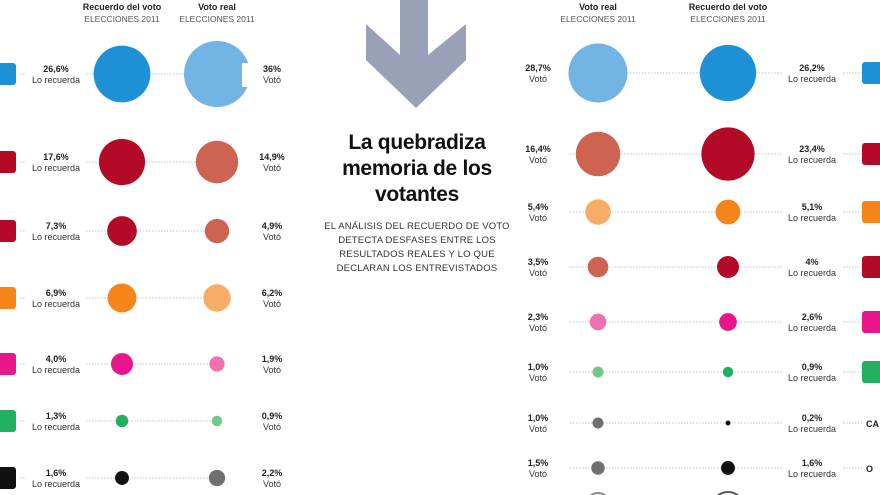  I want to click on value-label: 14,9%, so click(272, 157).